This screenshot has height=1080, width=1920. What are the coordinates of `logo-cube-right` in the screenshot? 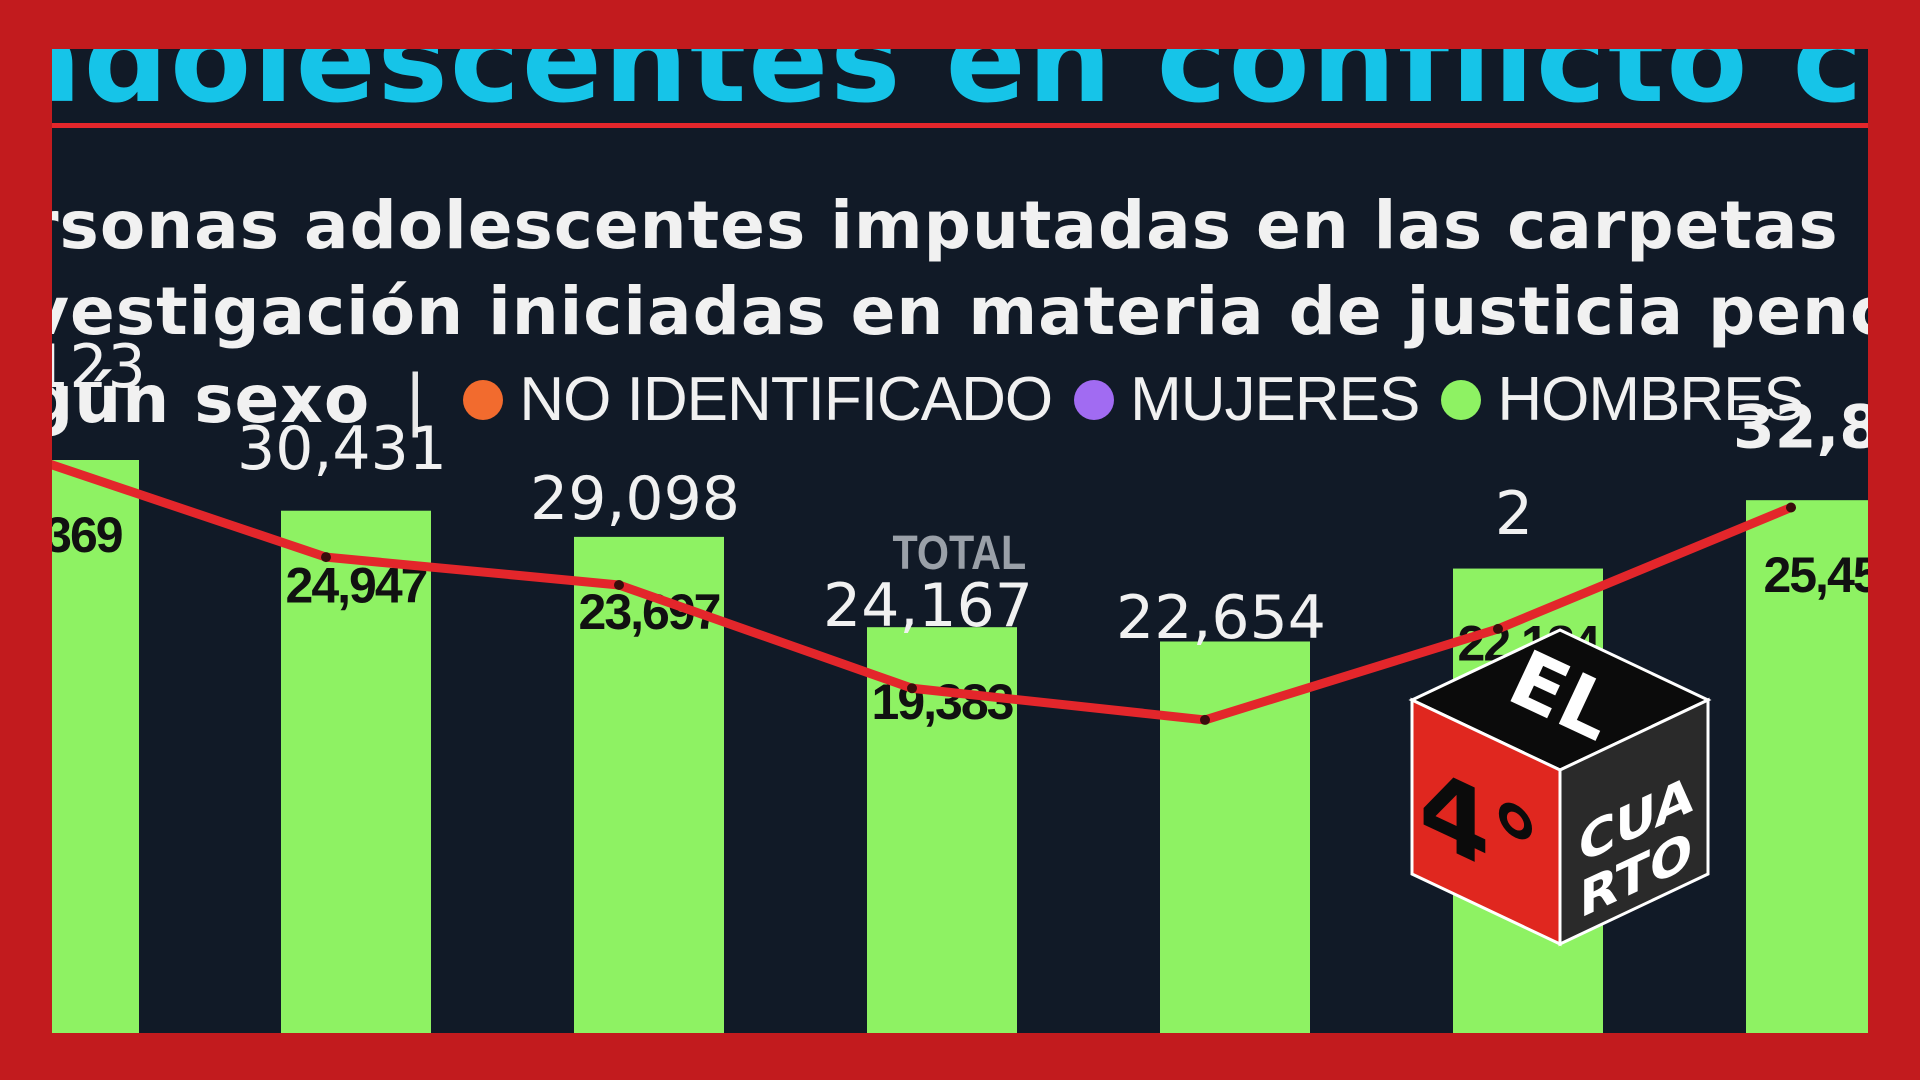 It's located at (1634, 822).